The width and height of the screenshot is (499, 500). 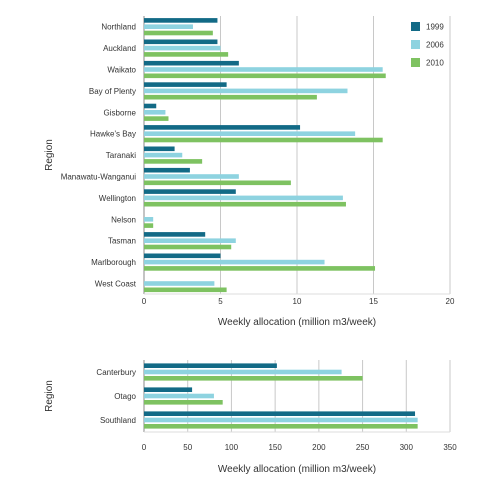 What do you see at coordinates (281, 426) in the screenshot?
I see `bar-southland-2010` at bounding box center [281, 426].